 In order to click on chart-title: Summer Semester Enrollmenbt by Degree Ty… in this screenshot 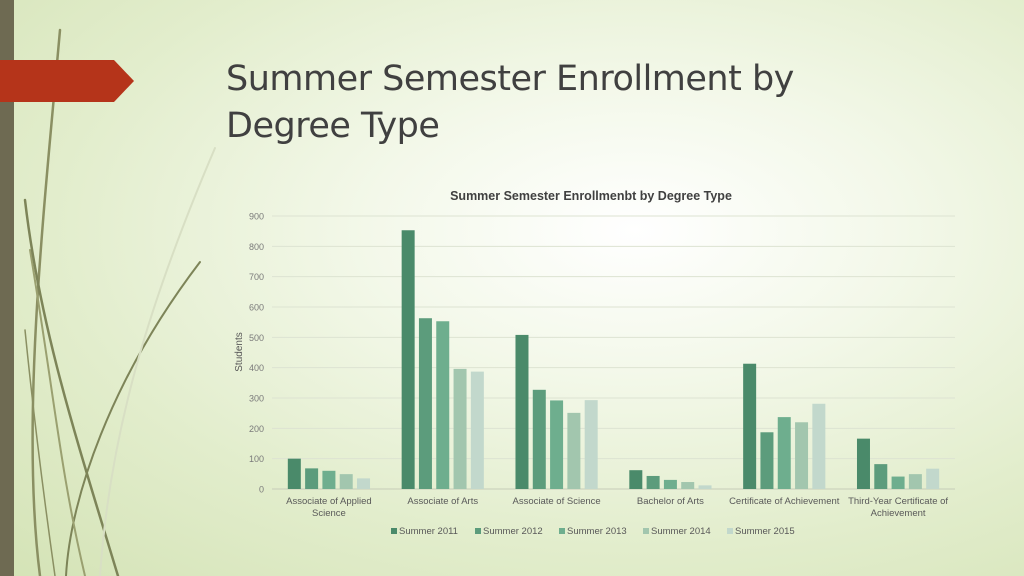, I will do `click(591, 196)`.